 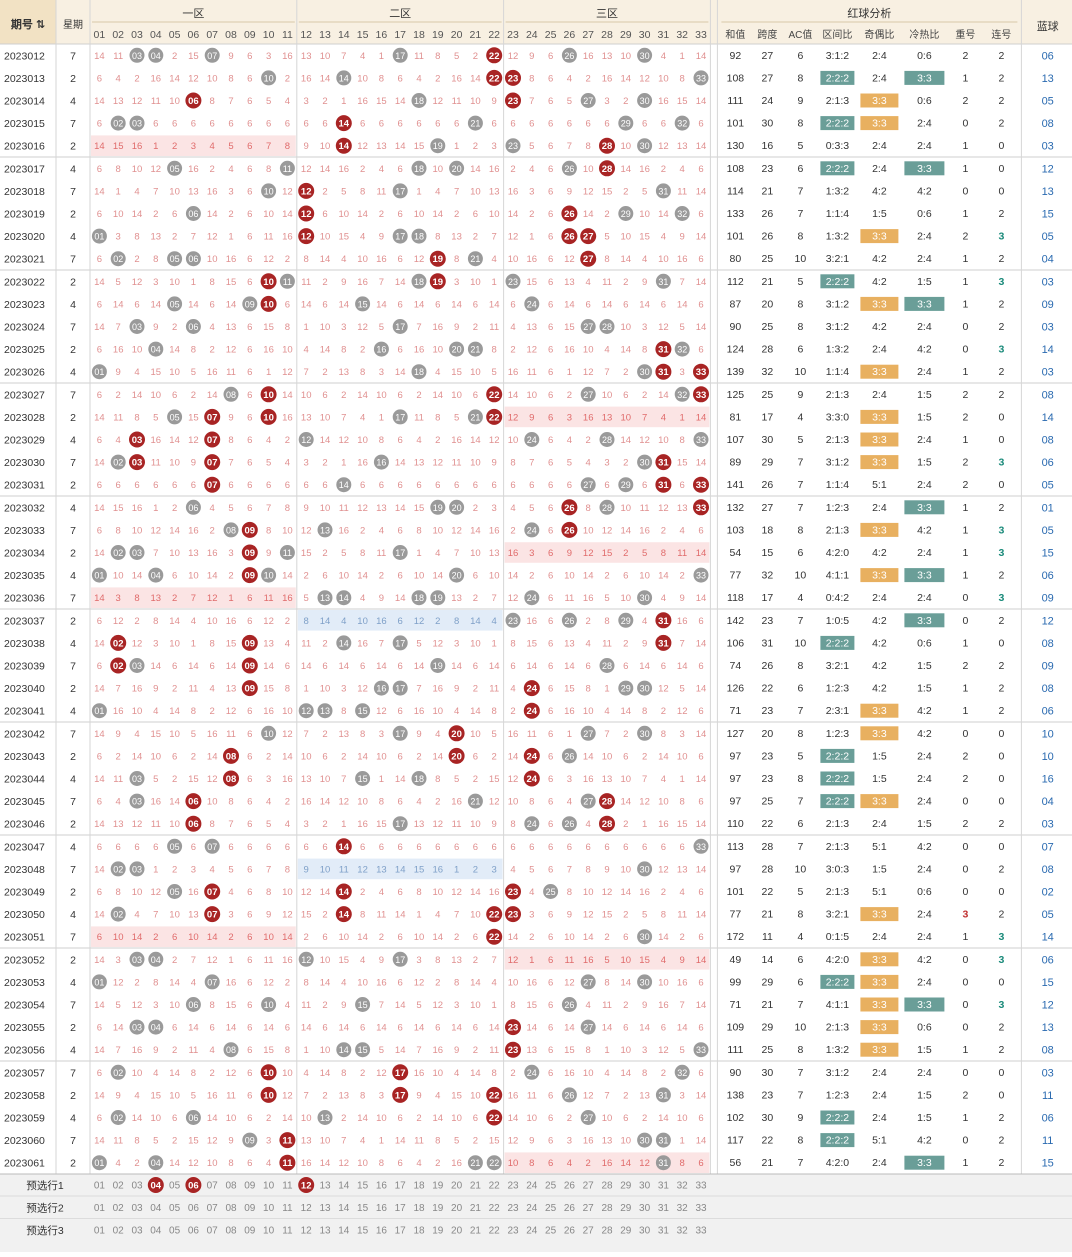 I want to click on analysis-value: 22, so click(x=768, y=824).